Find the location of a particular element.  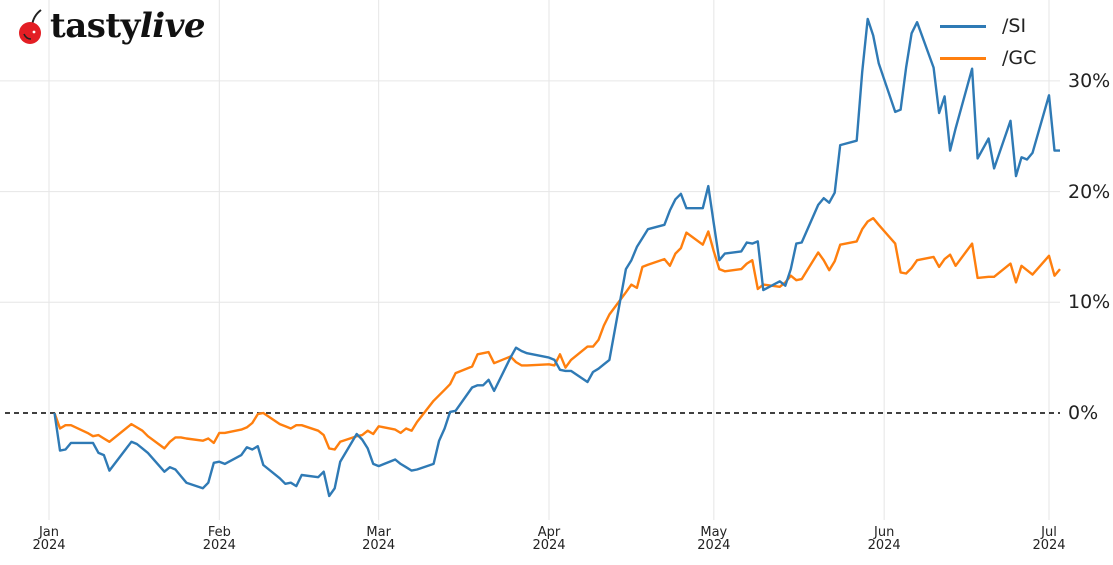

y-tick-label: 20% is located at coordinates (1089, 191).